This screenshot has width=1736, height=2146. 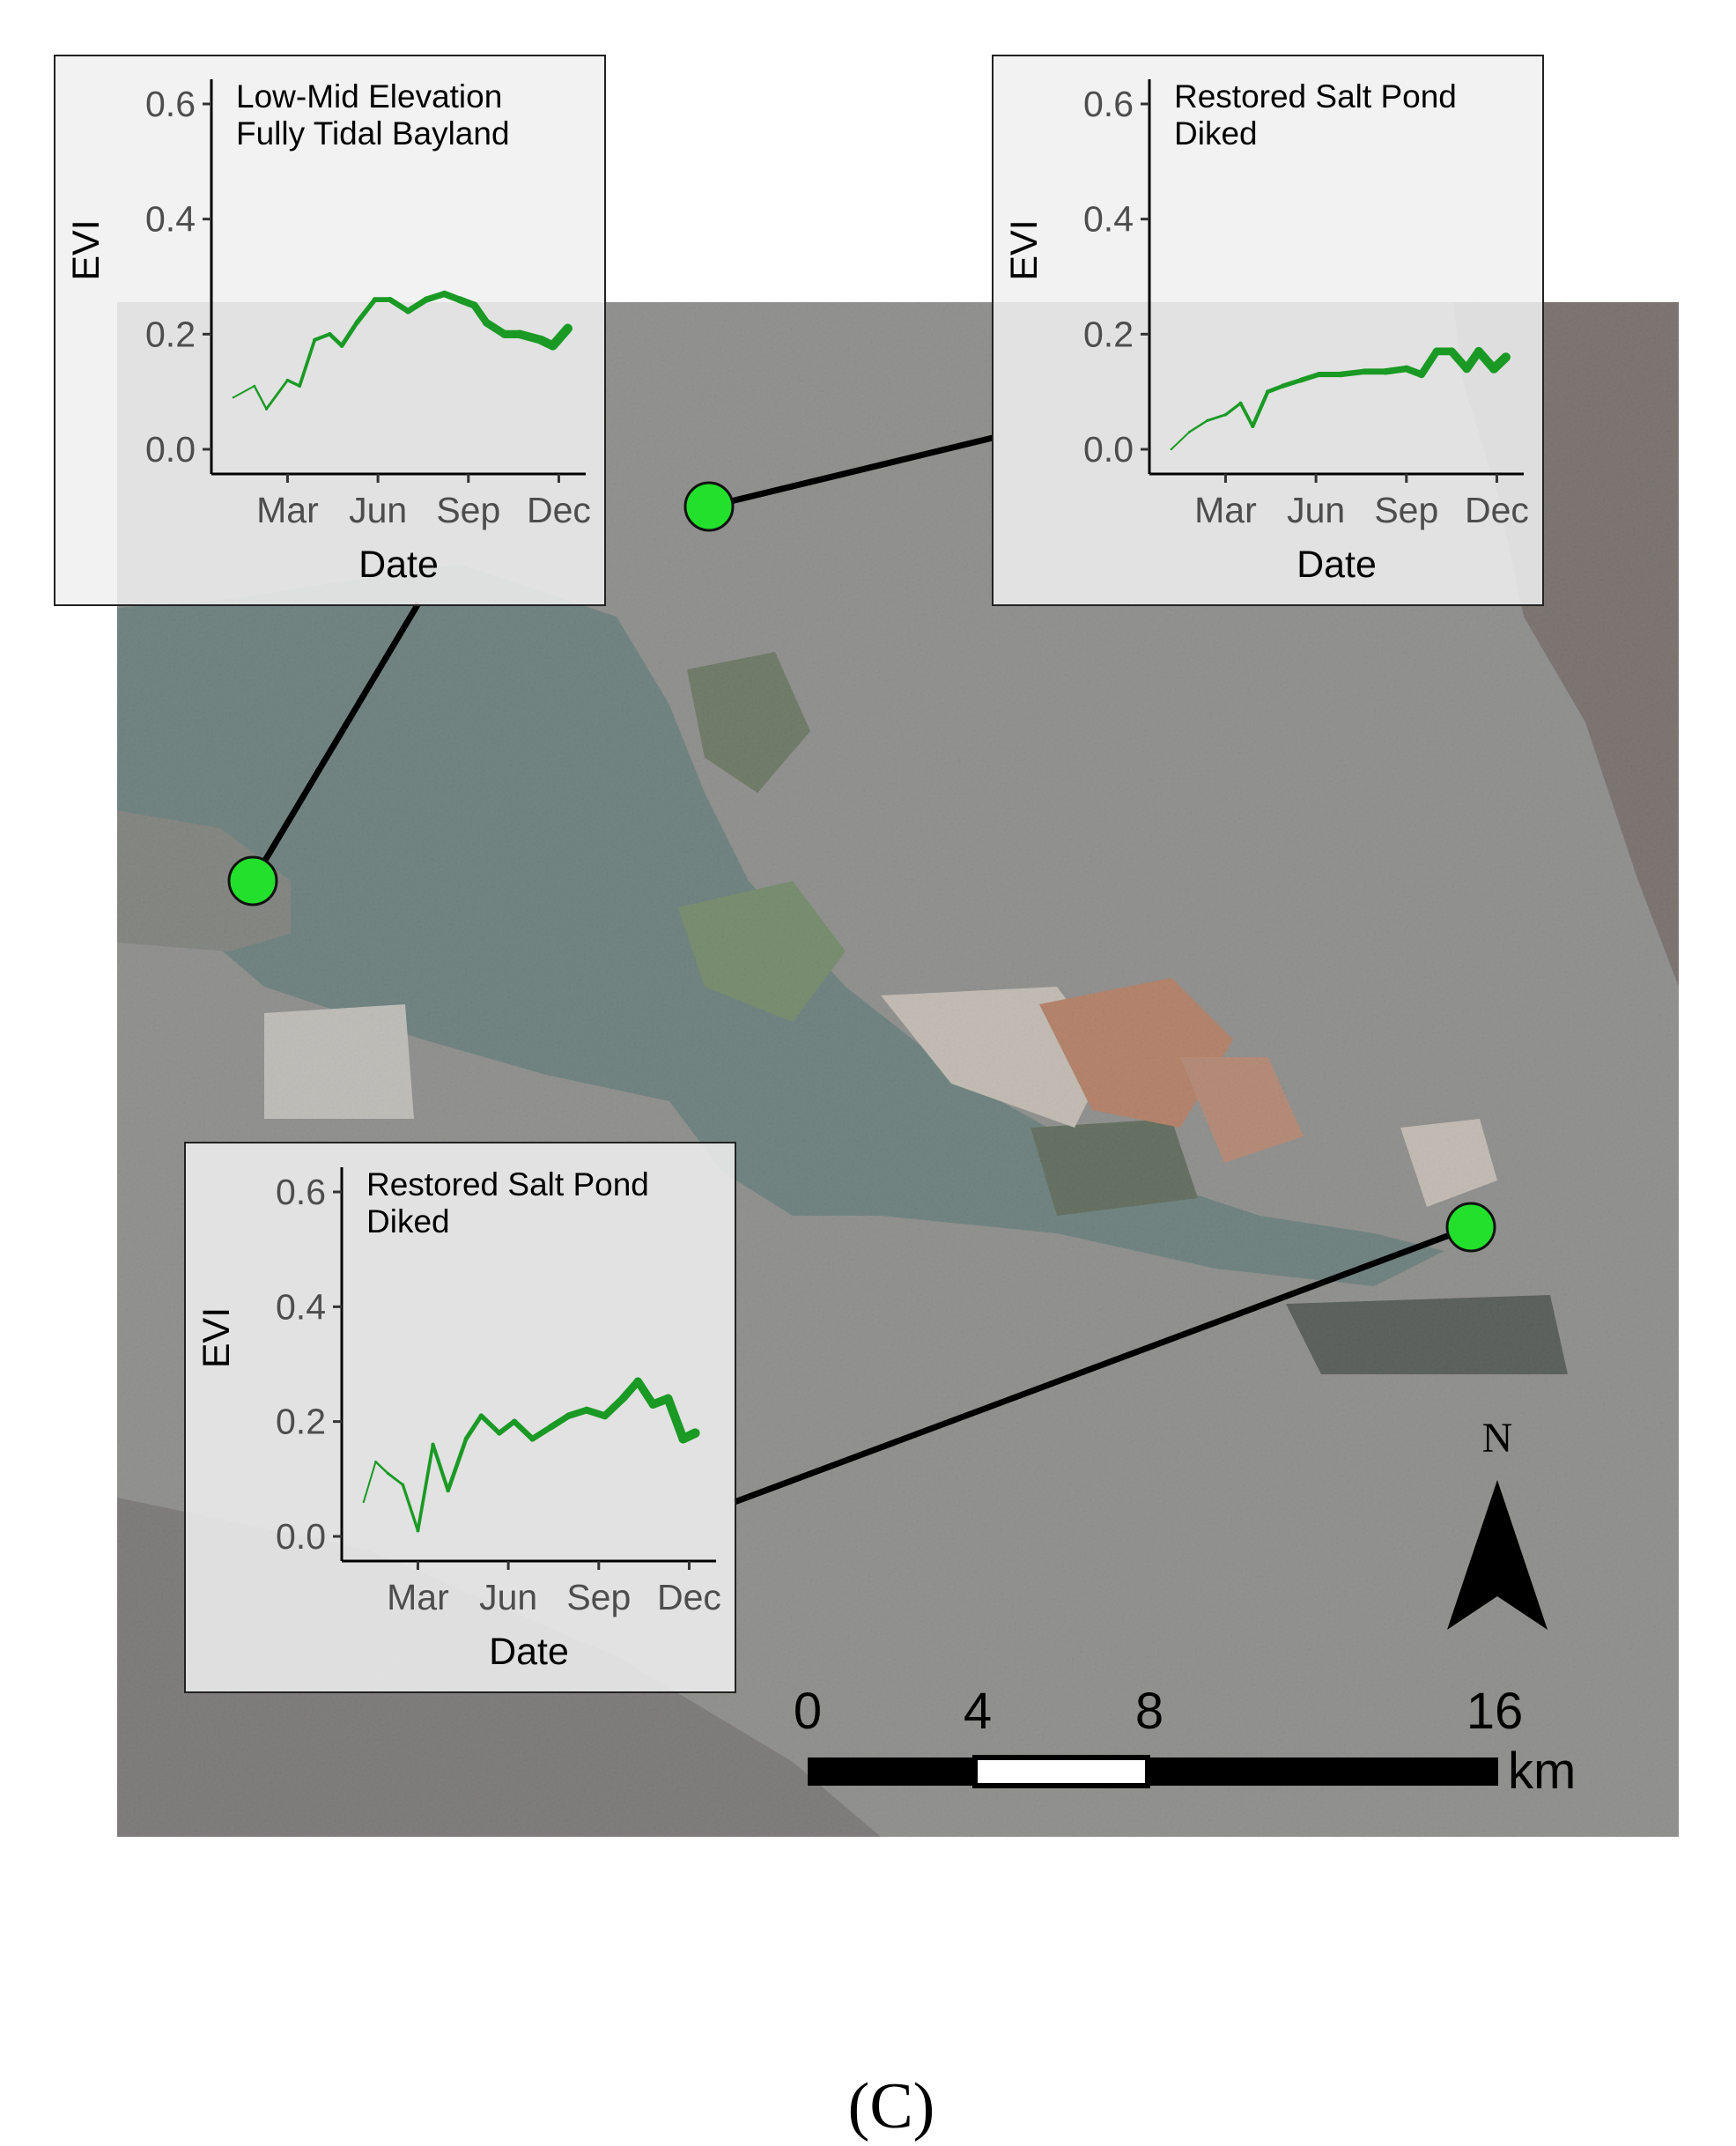 I want to click on inset-title-line: Fully Tidal Bayland, so click(x=373, y=133).